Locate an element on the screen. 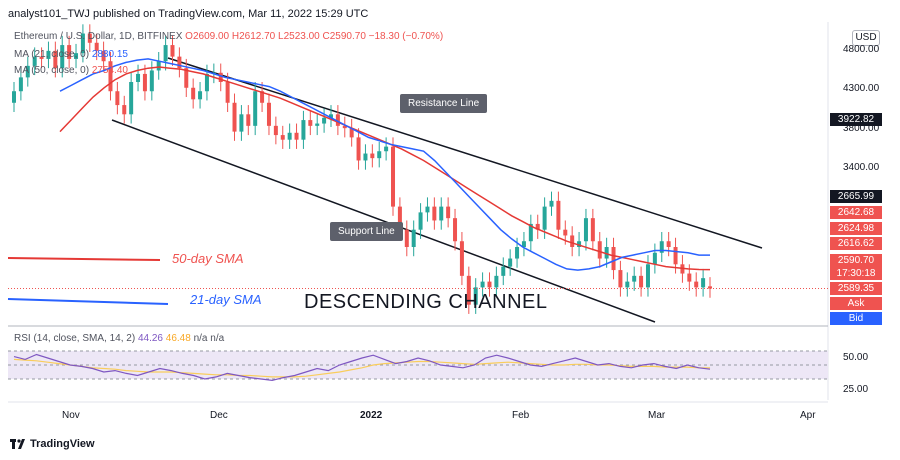  sma21-legend-line is located at coordinates (88, 301).